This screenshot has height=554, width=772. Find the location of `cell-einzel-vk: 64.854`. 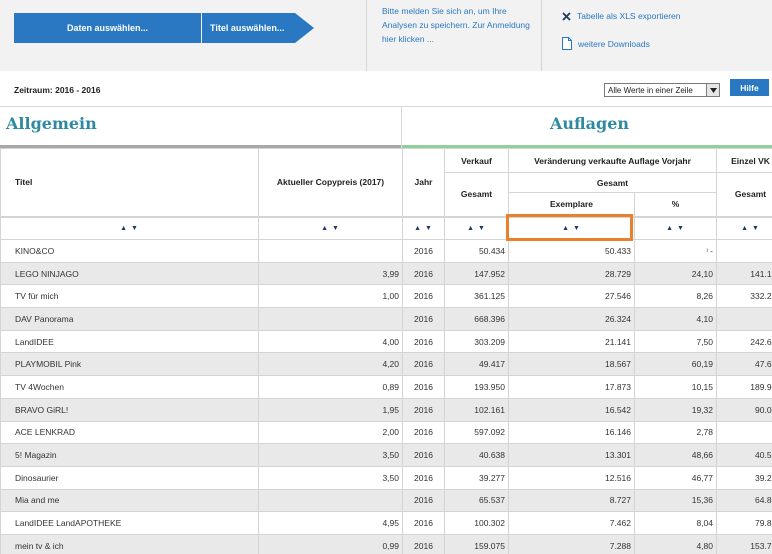

cell-einzel-vk: 64.854 is located at coordinates (744, 500).